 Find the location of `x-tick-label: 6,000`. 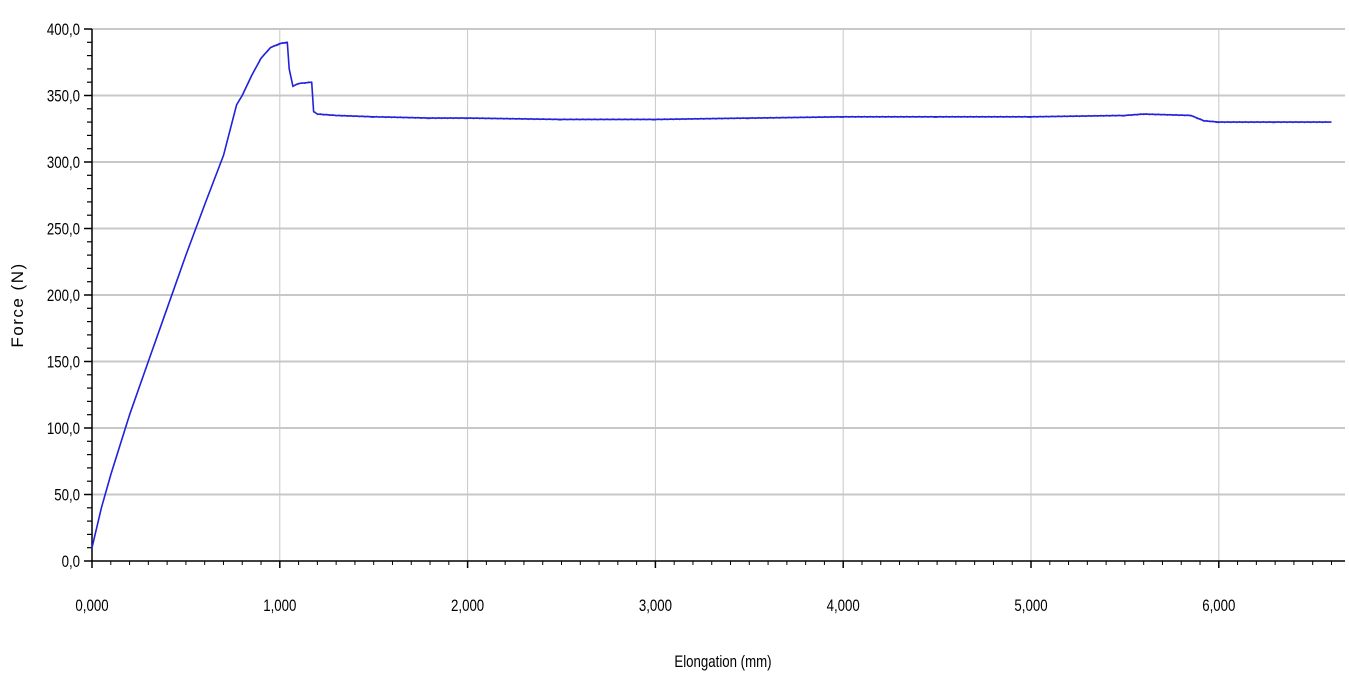

x-tick-label: 6,000 is located at coordinates (1218, 606).